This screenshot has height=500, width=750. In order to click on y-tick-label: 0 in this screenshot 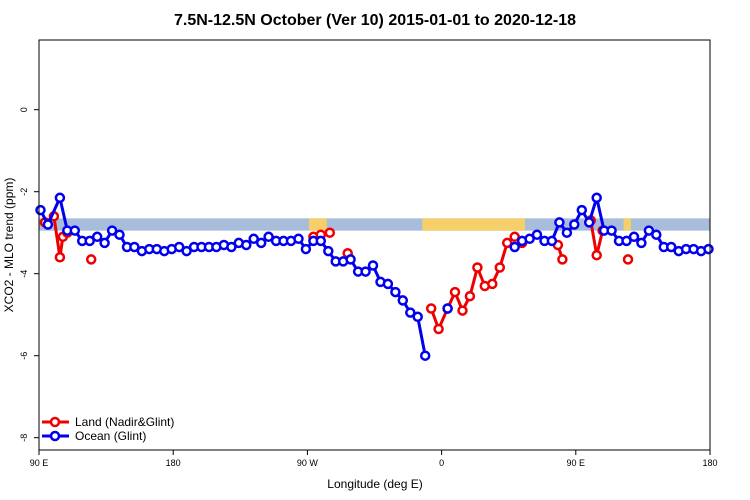, I will do `click(24, 109)`.